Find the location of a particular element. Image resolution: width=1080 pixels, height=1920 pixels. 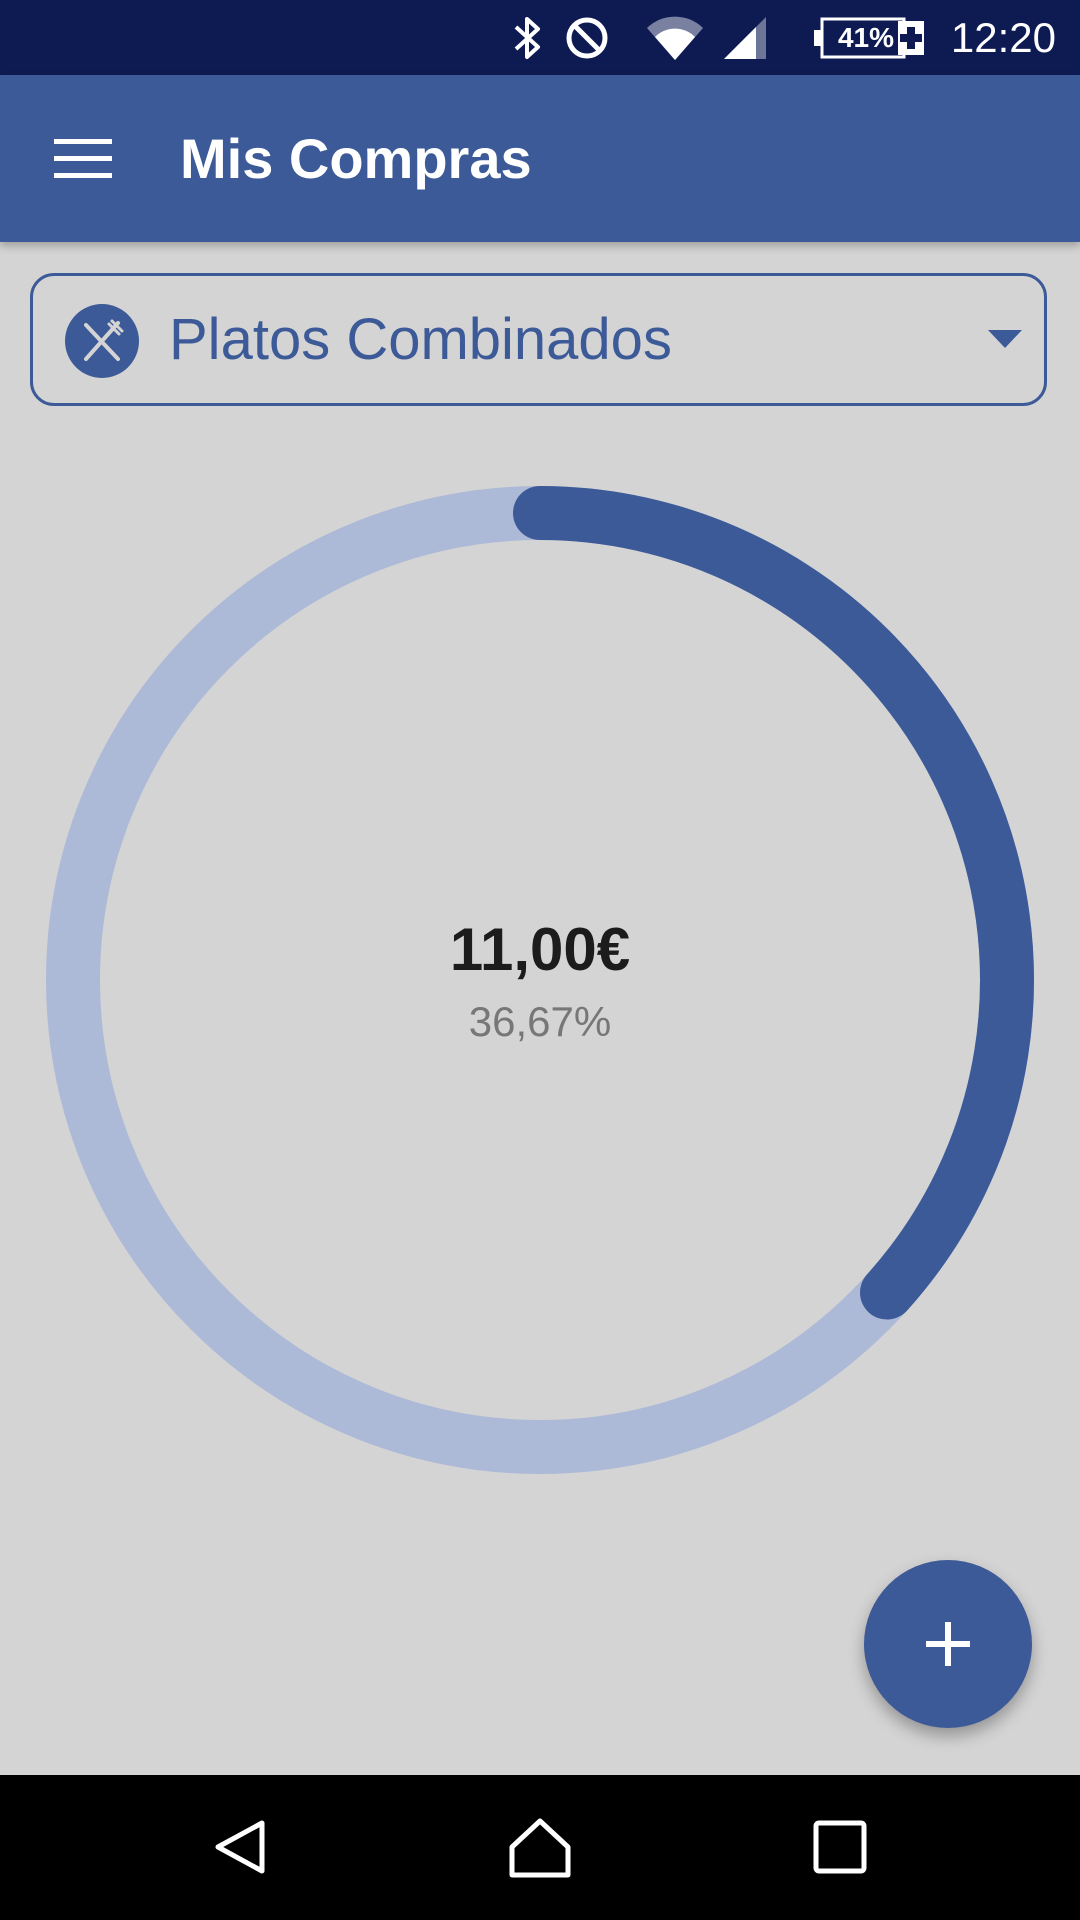

menu-button is located at coordinates (84, 159).